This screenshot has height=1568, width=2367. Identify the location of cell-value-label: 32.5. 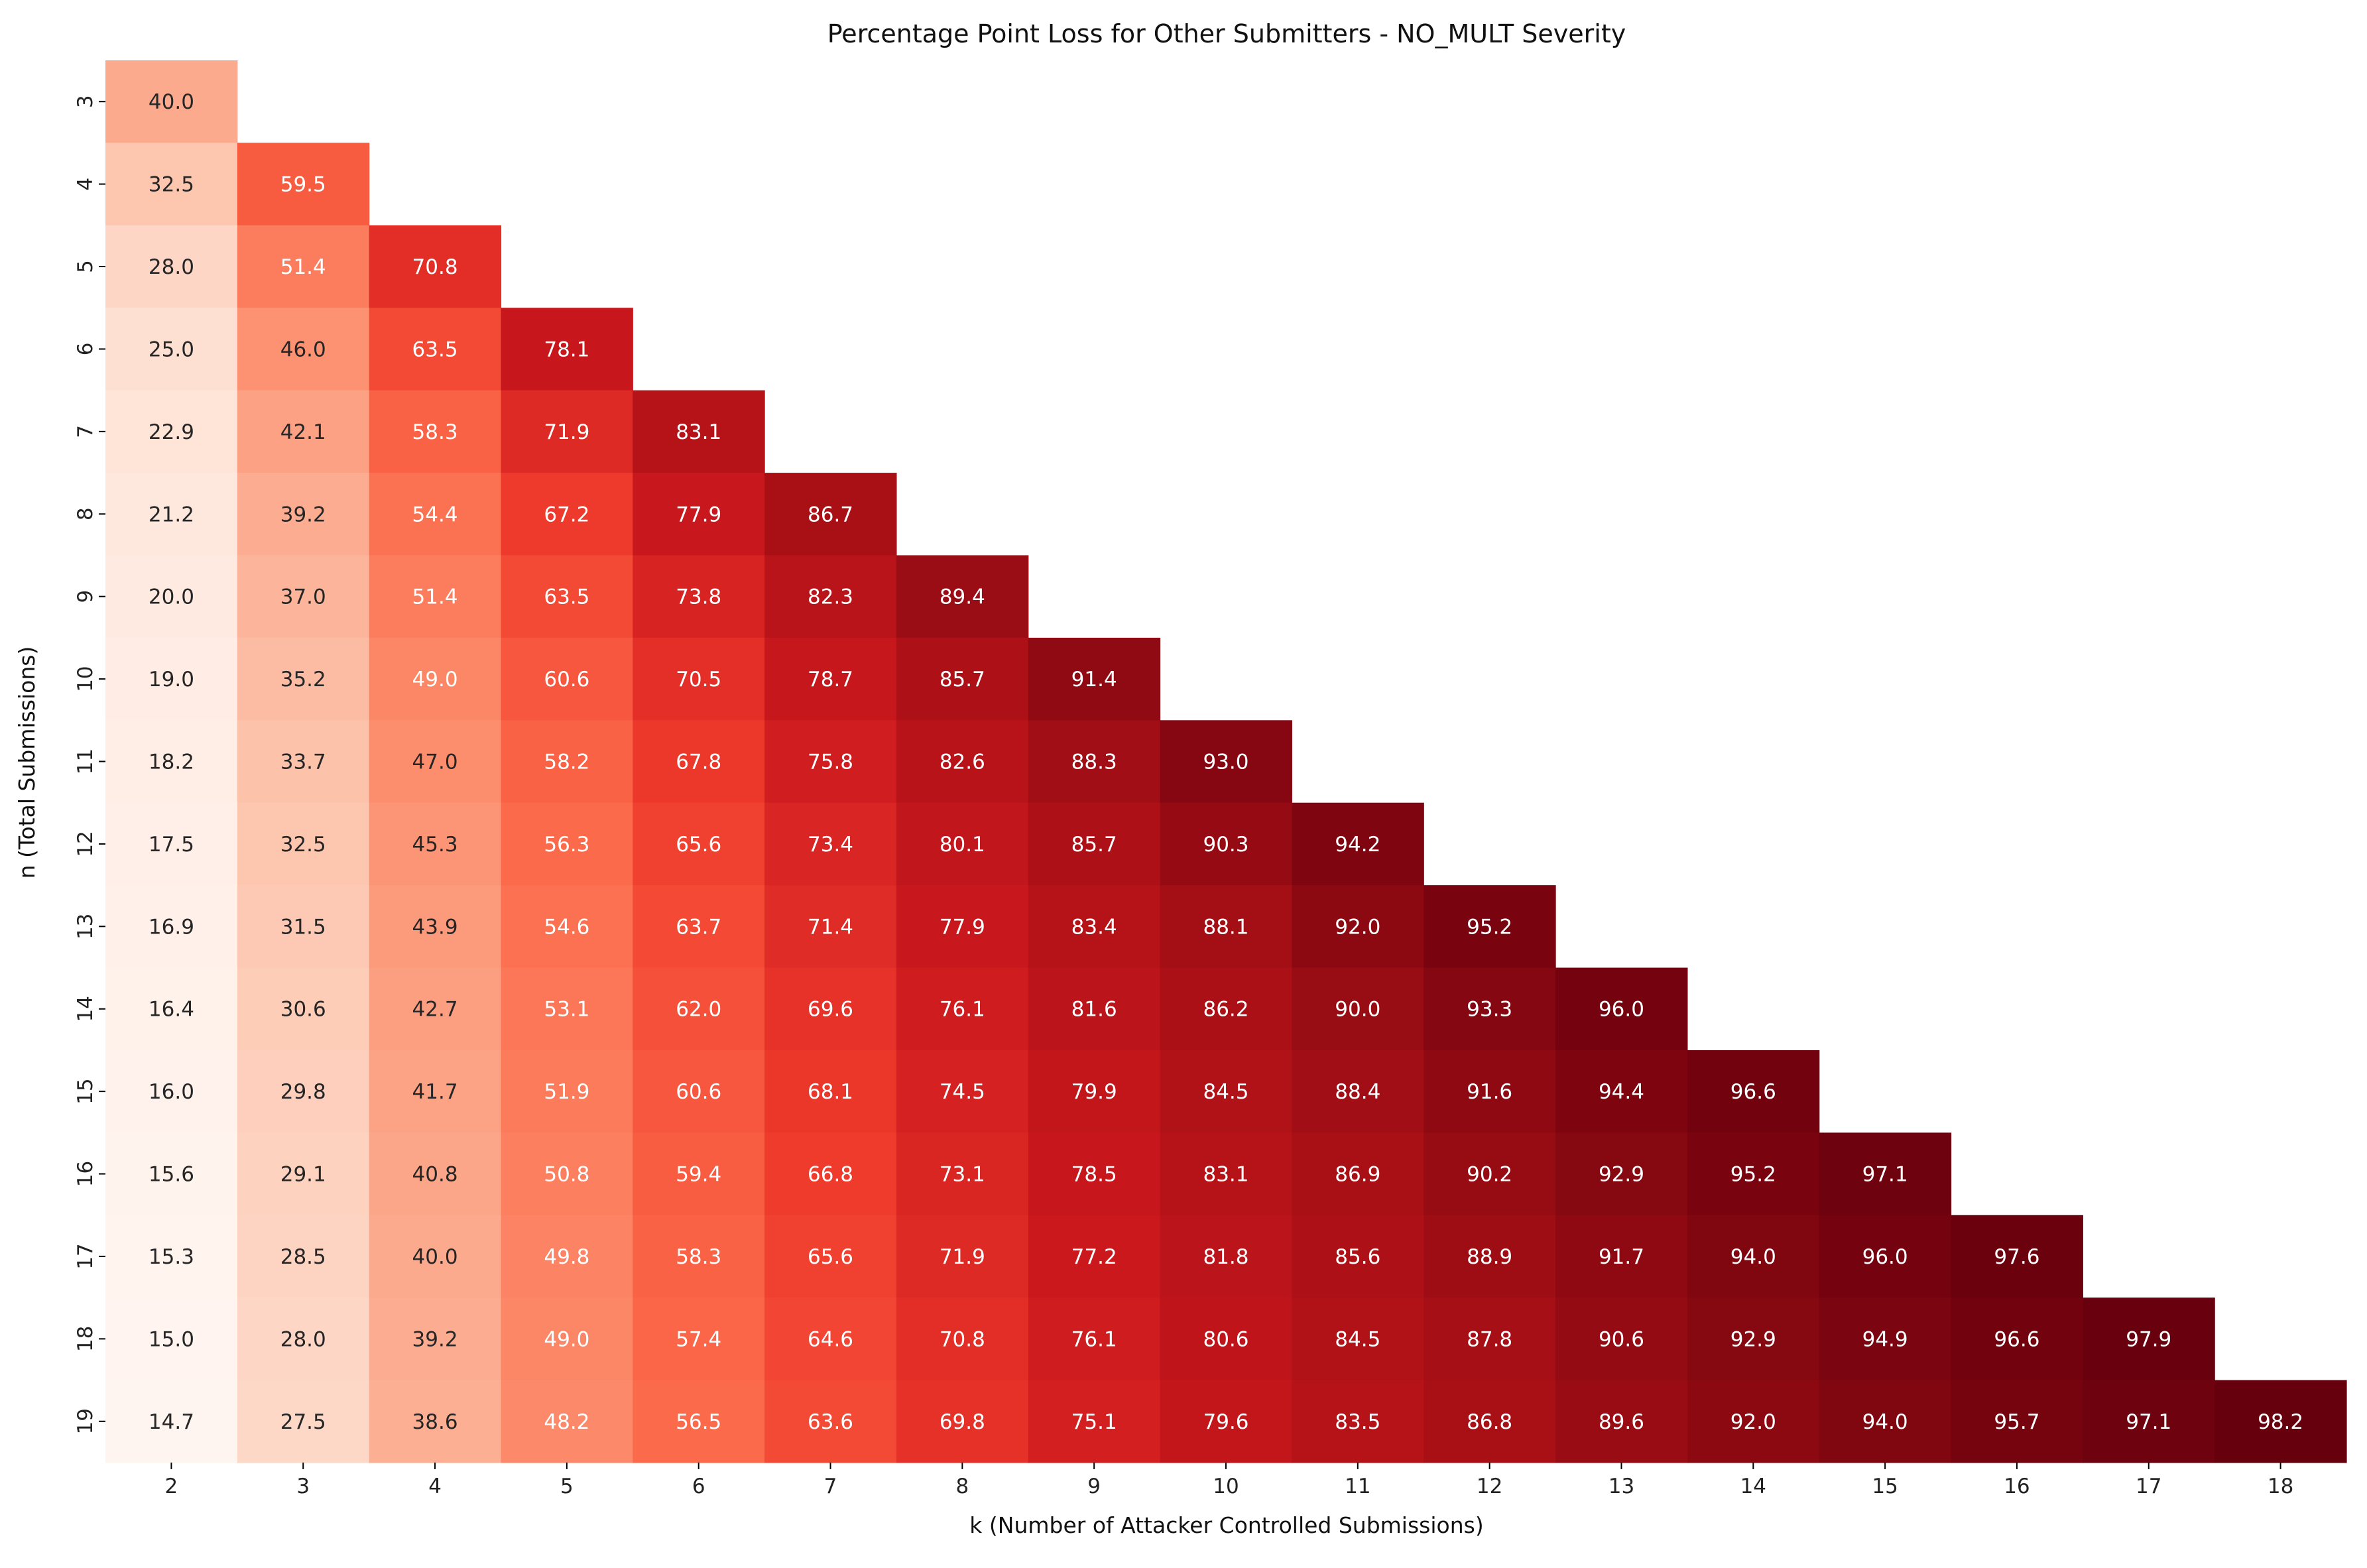
(303, 845).